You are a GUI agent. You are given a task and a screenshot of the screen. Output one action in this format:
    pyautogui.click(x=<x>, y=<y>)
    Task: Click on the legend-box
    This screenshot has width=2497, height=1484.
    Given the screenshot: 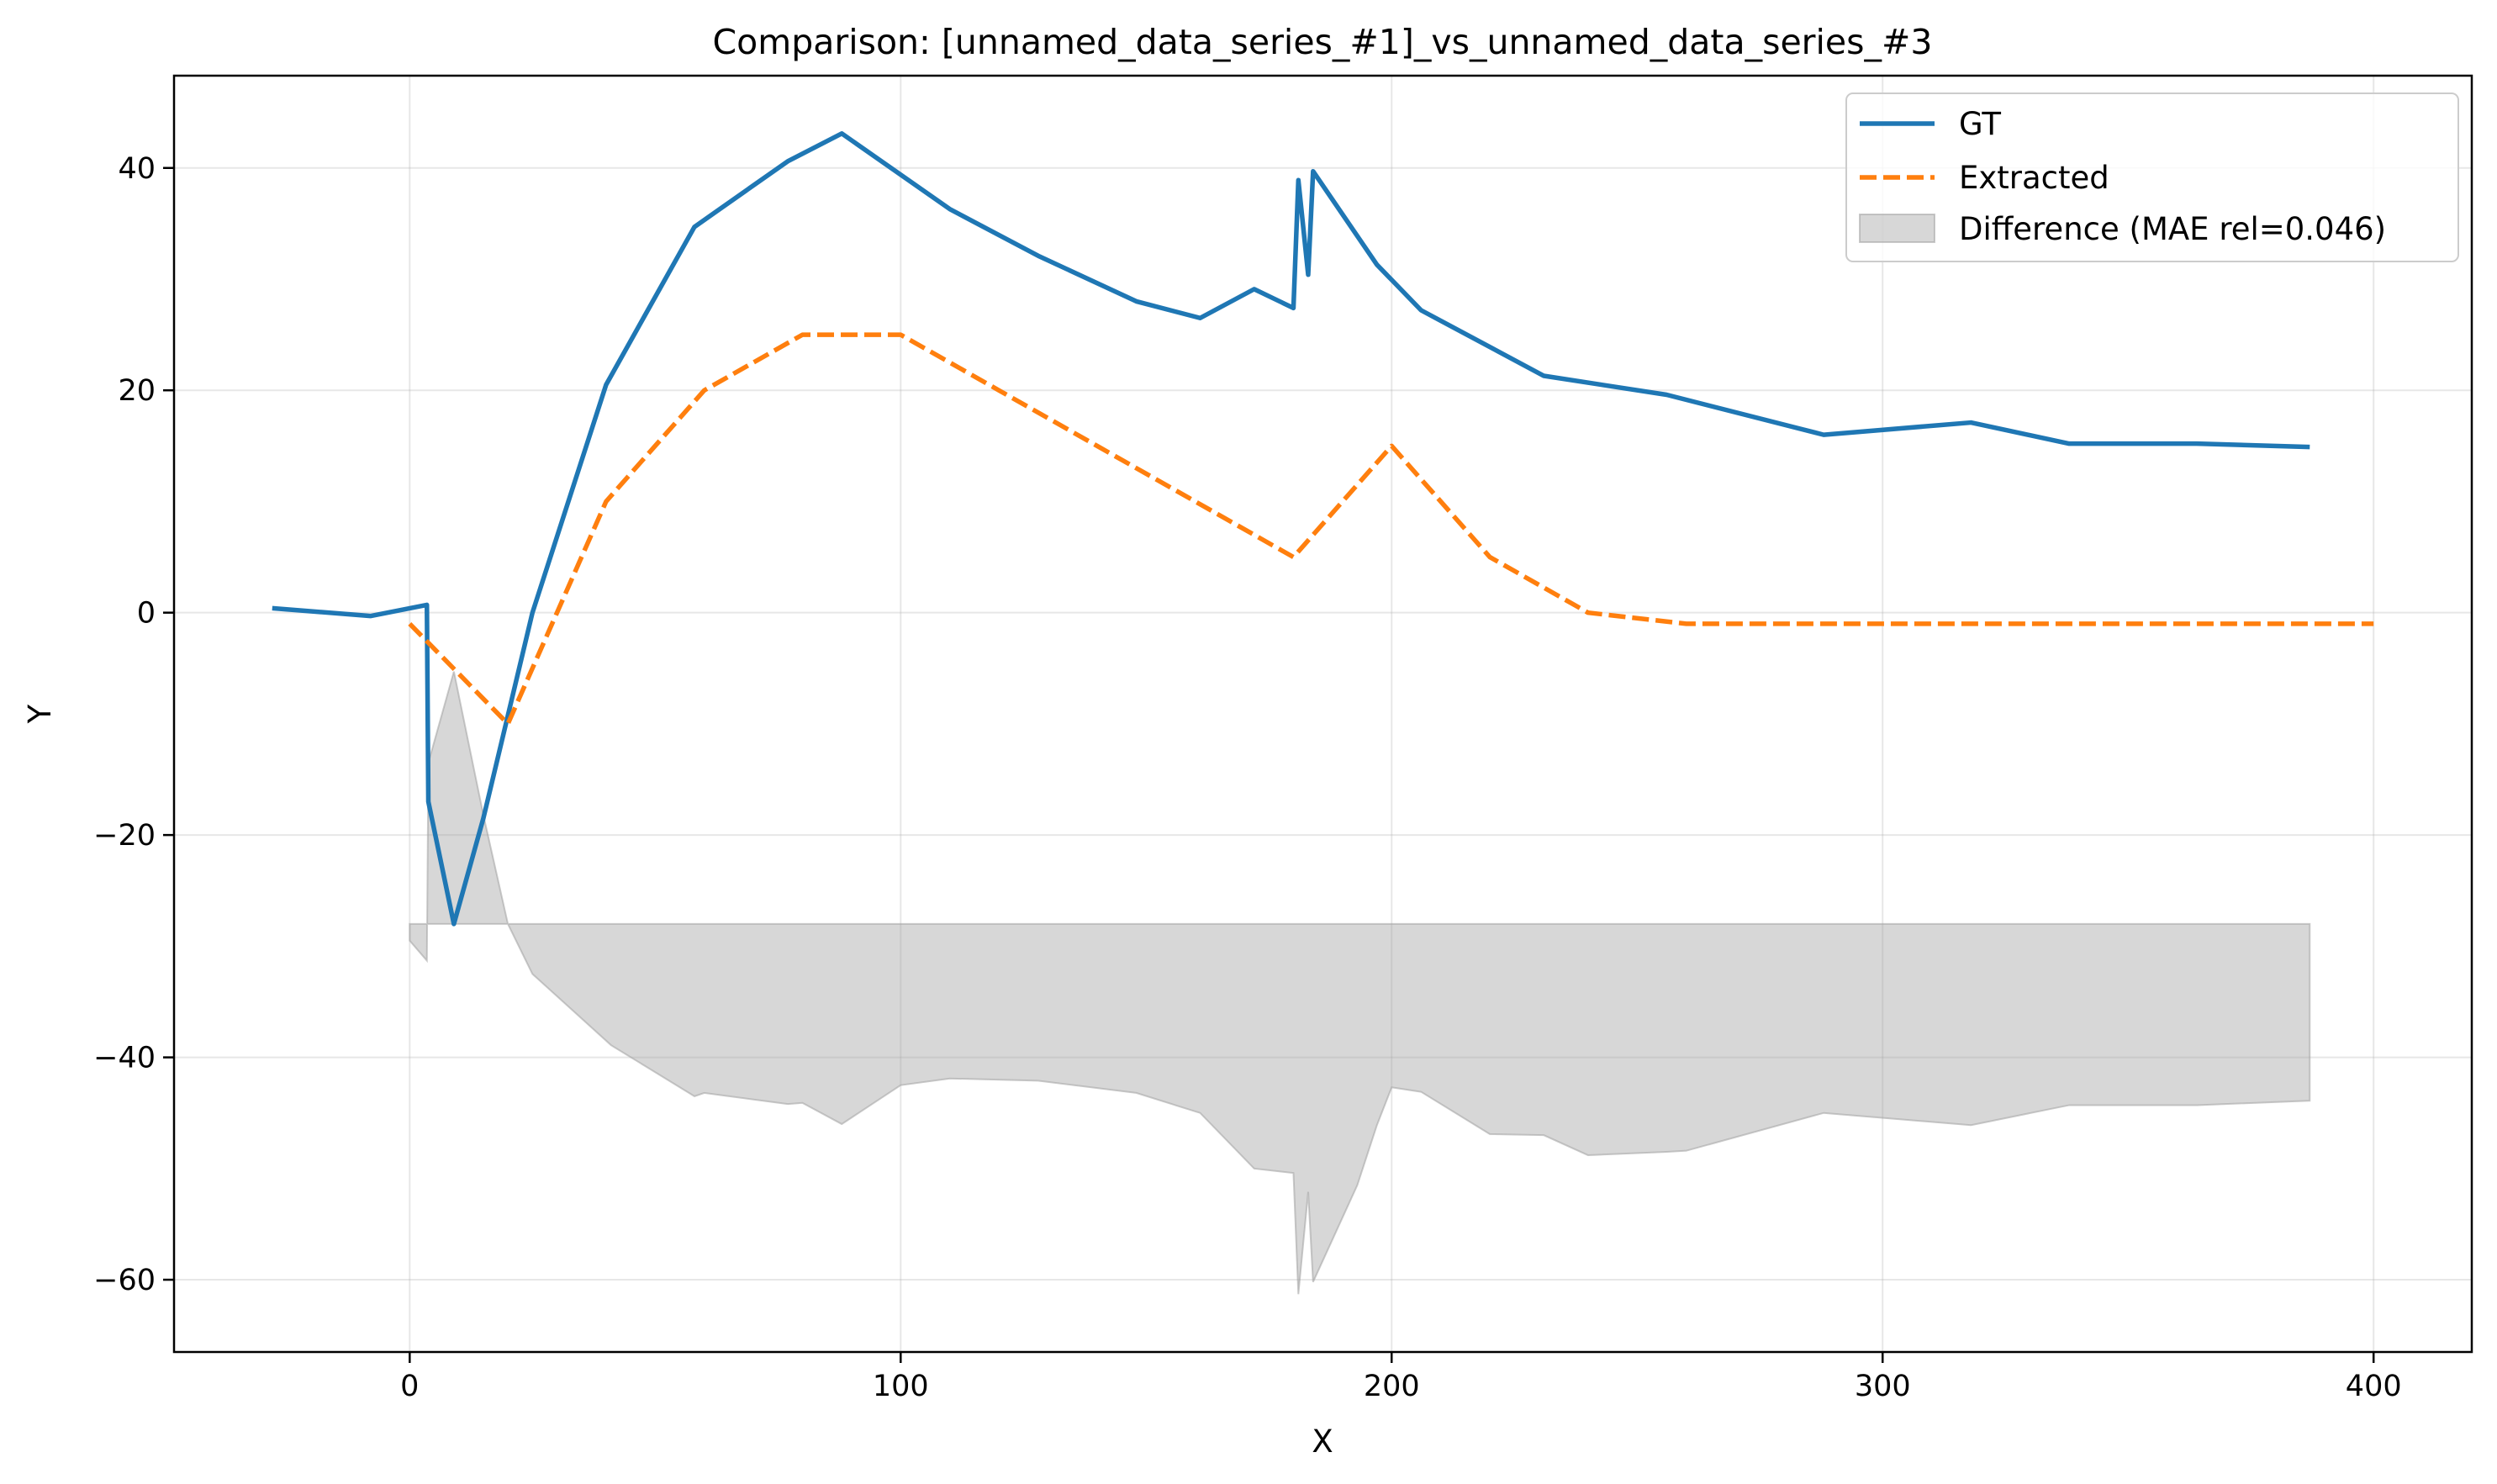 What is the action you would take?
    pyautogui.click(x=2152, y=177)
    